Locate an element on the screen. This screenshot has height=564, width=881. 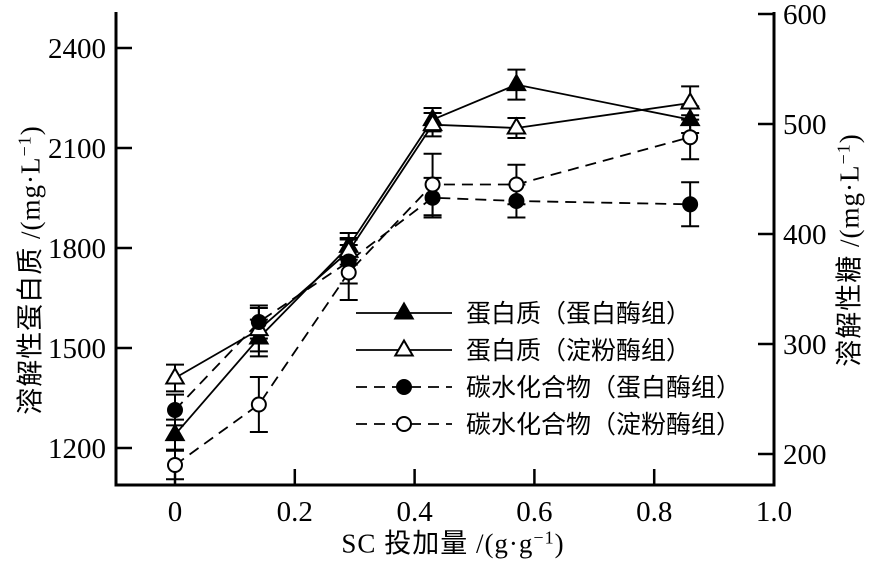
legend-sample-open-circle-icon is located at coordinates (404, 423).